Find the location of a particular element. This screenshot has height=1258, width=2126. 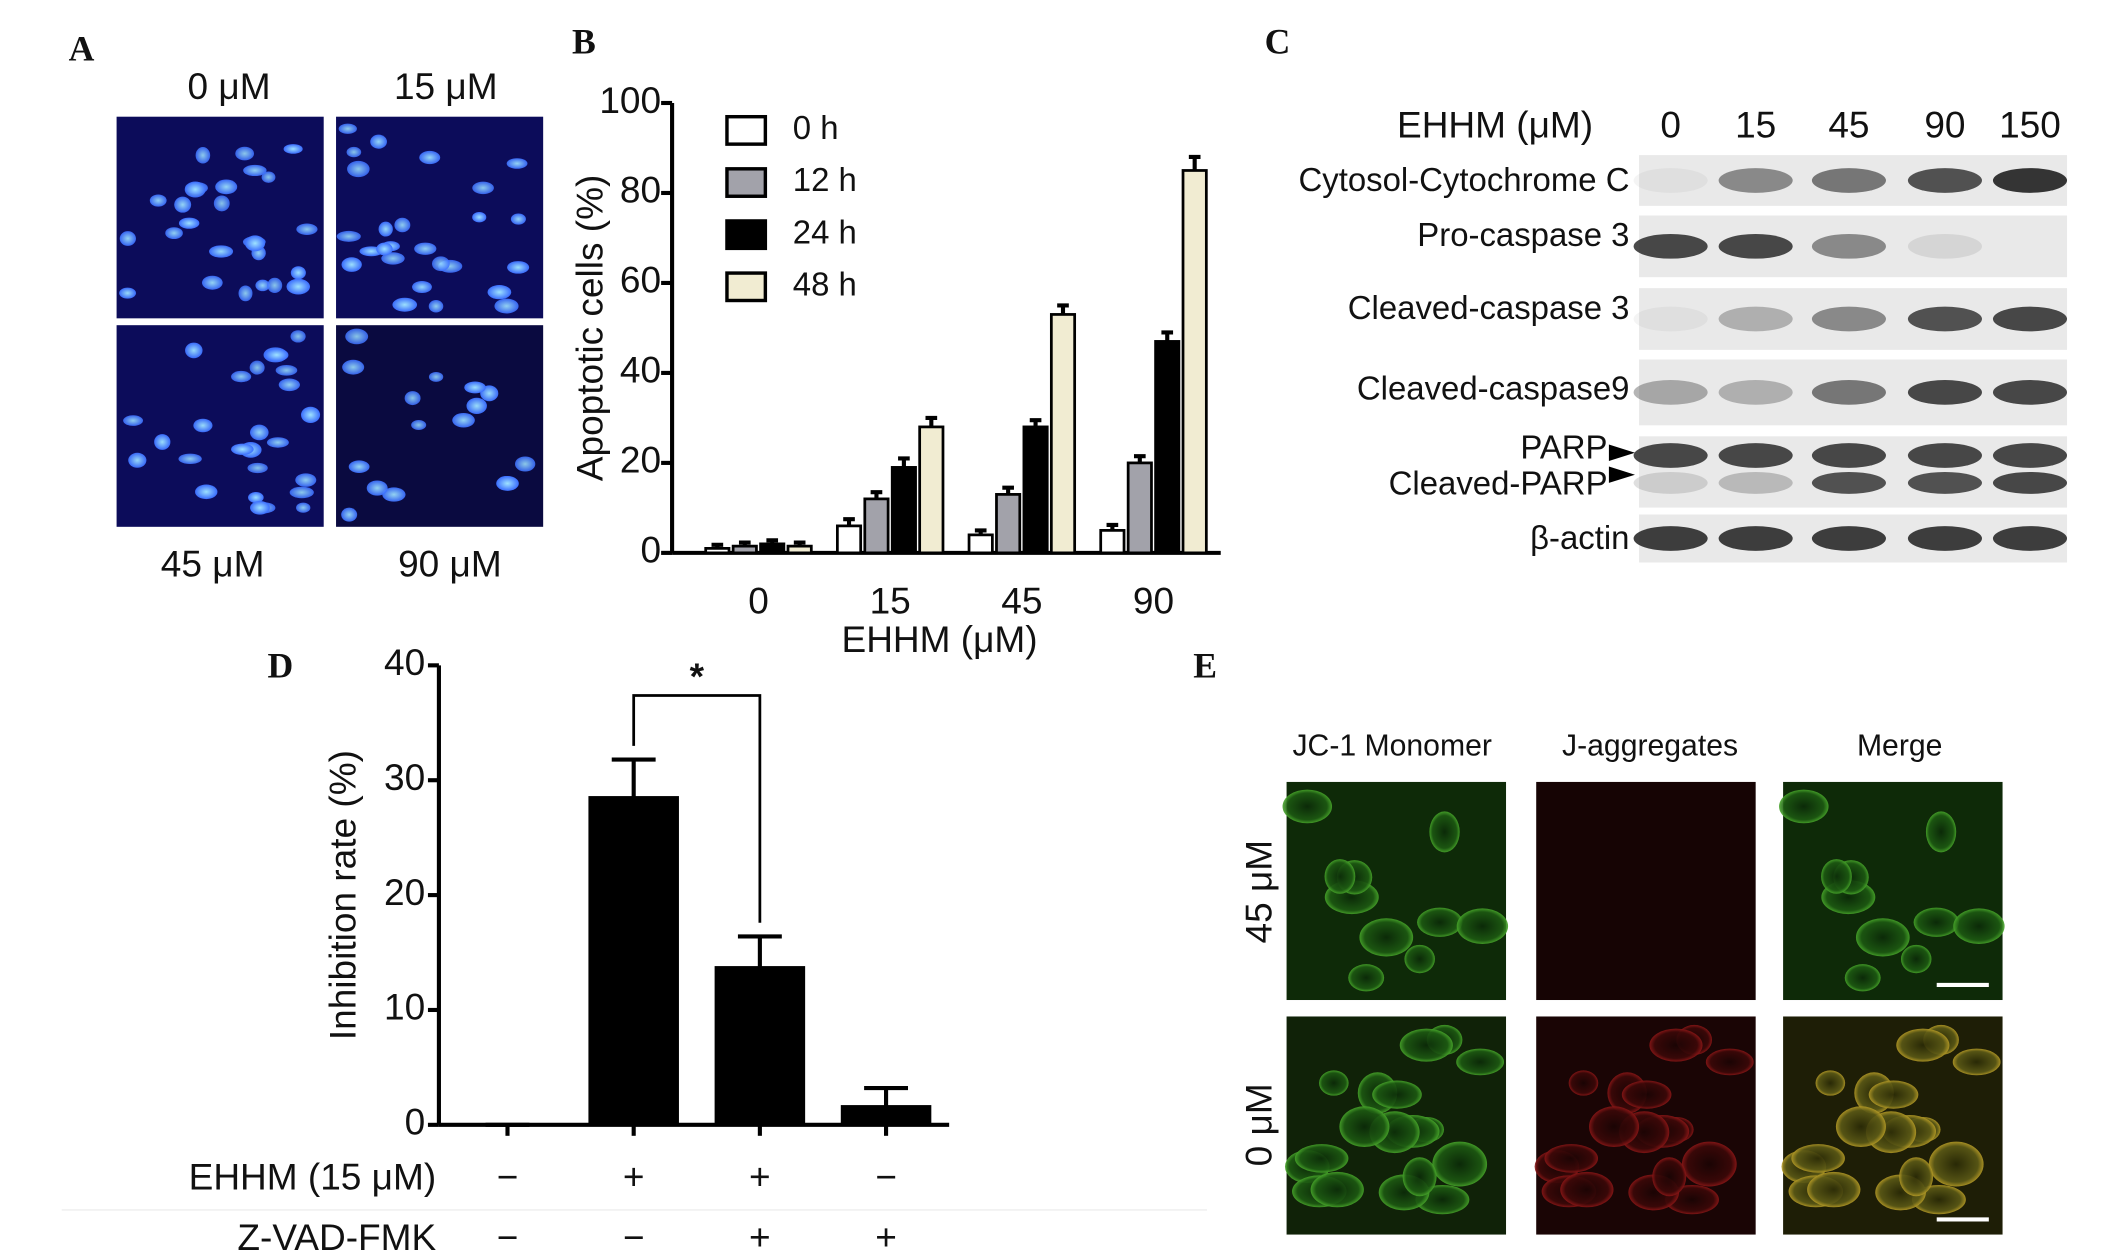

y-tick-label: 0 is located at coordinates (651, 550).